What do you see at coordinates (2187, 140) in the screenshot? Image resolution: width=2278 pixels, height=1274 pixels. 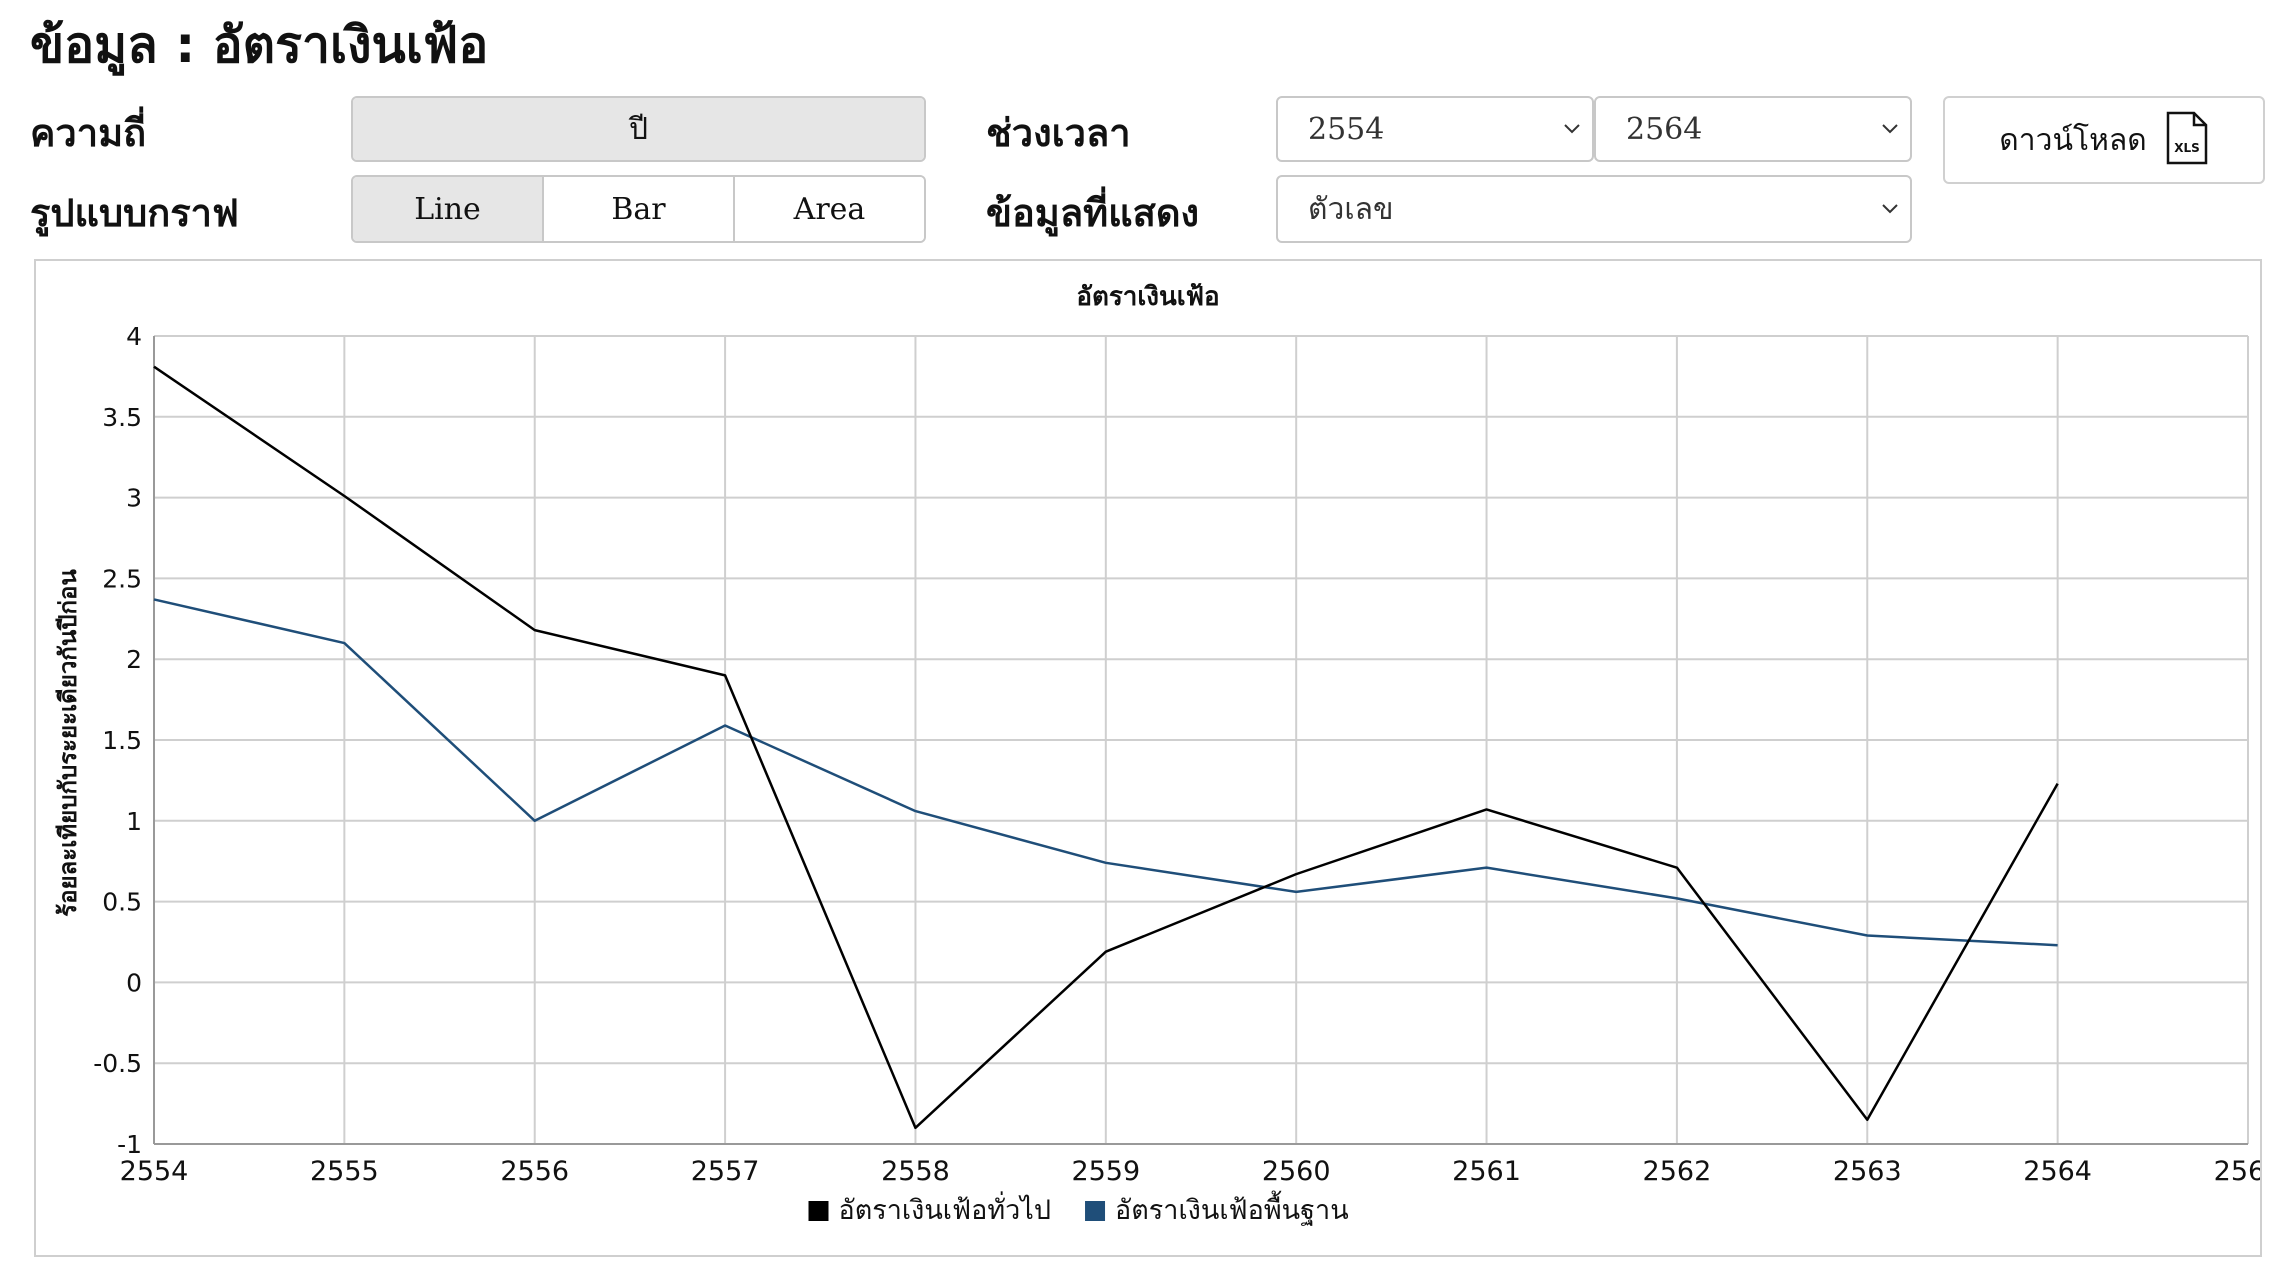 I see `xls-file-icon: XLS` at bounding box center [2187, 140].